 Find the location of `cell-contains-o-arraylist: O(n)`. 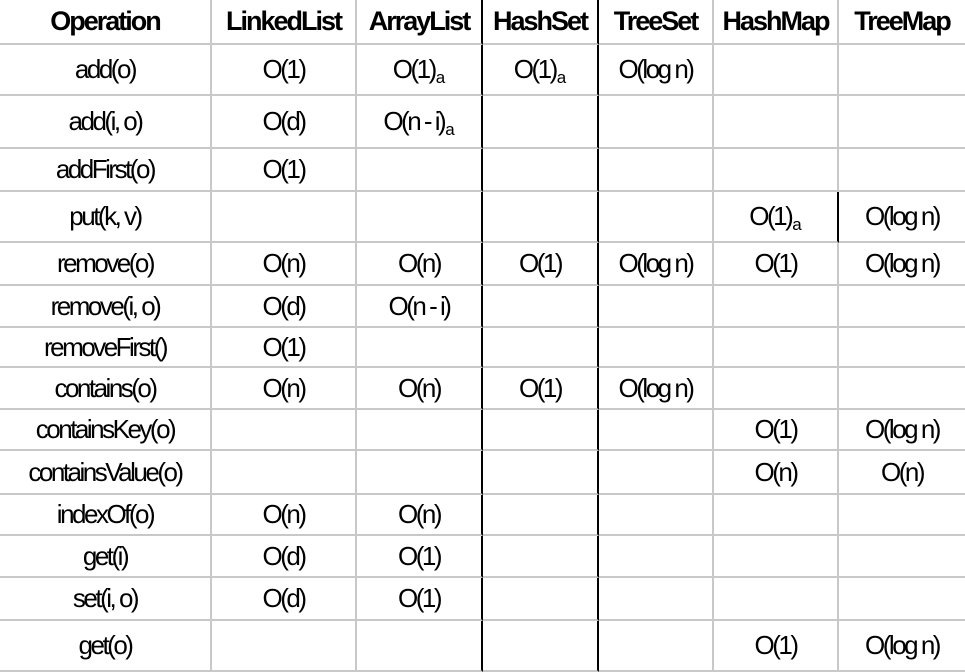

cell-contains-o-arraylist: O(n) is located at coordinates (420, 389).